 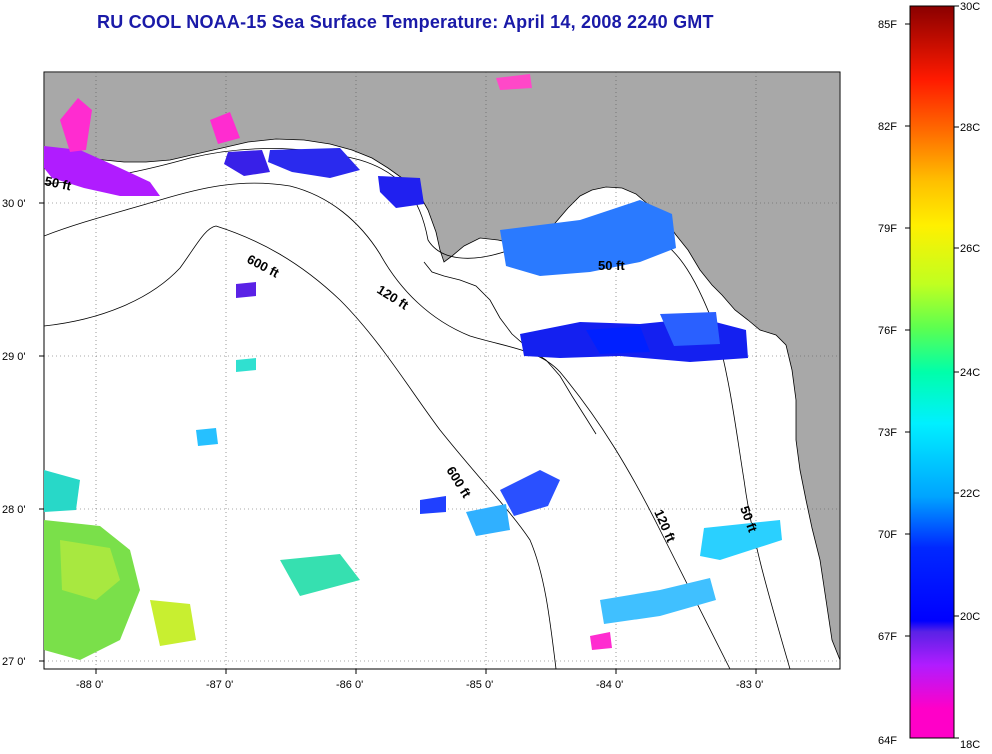 What do you see at coordinates (14, 357) in the screenshot?
I see `lat-label: 29 0'` at bounding box center [14, 357].